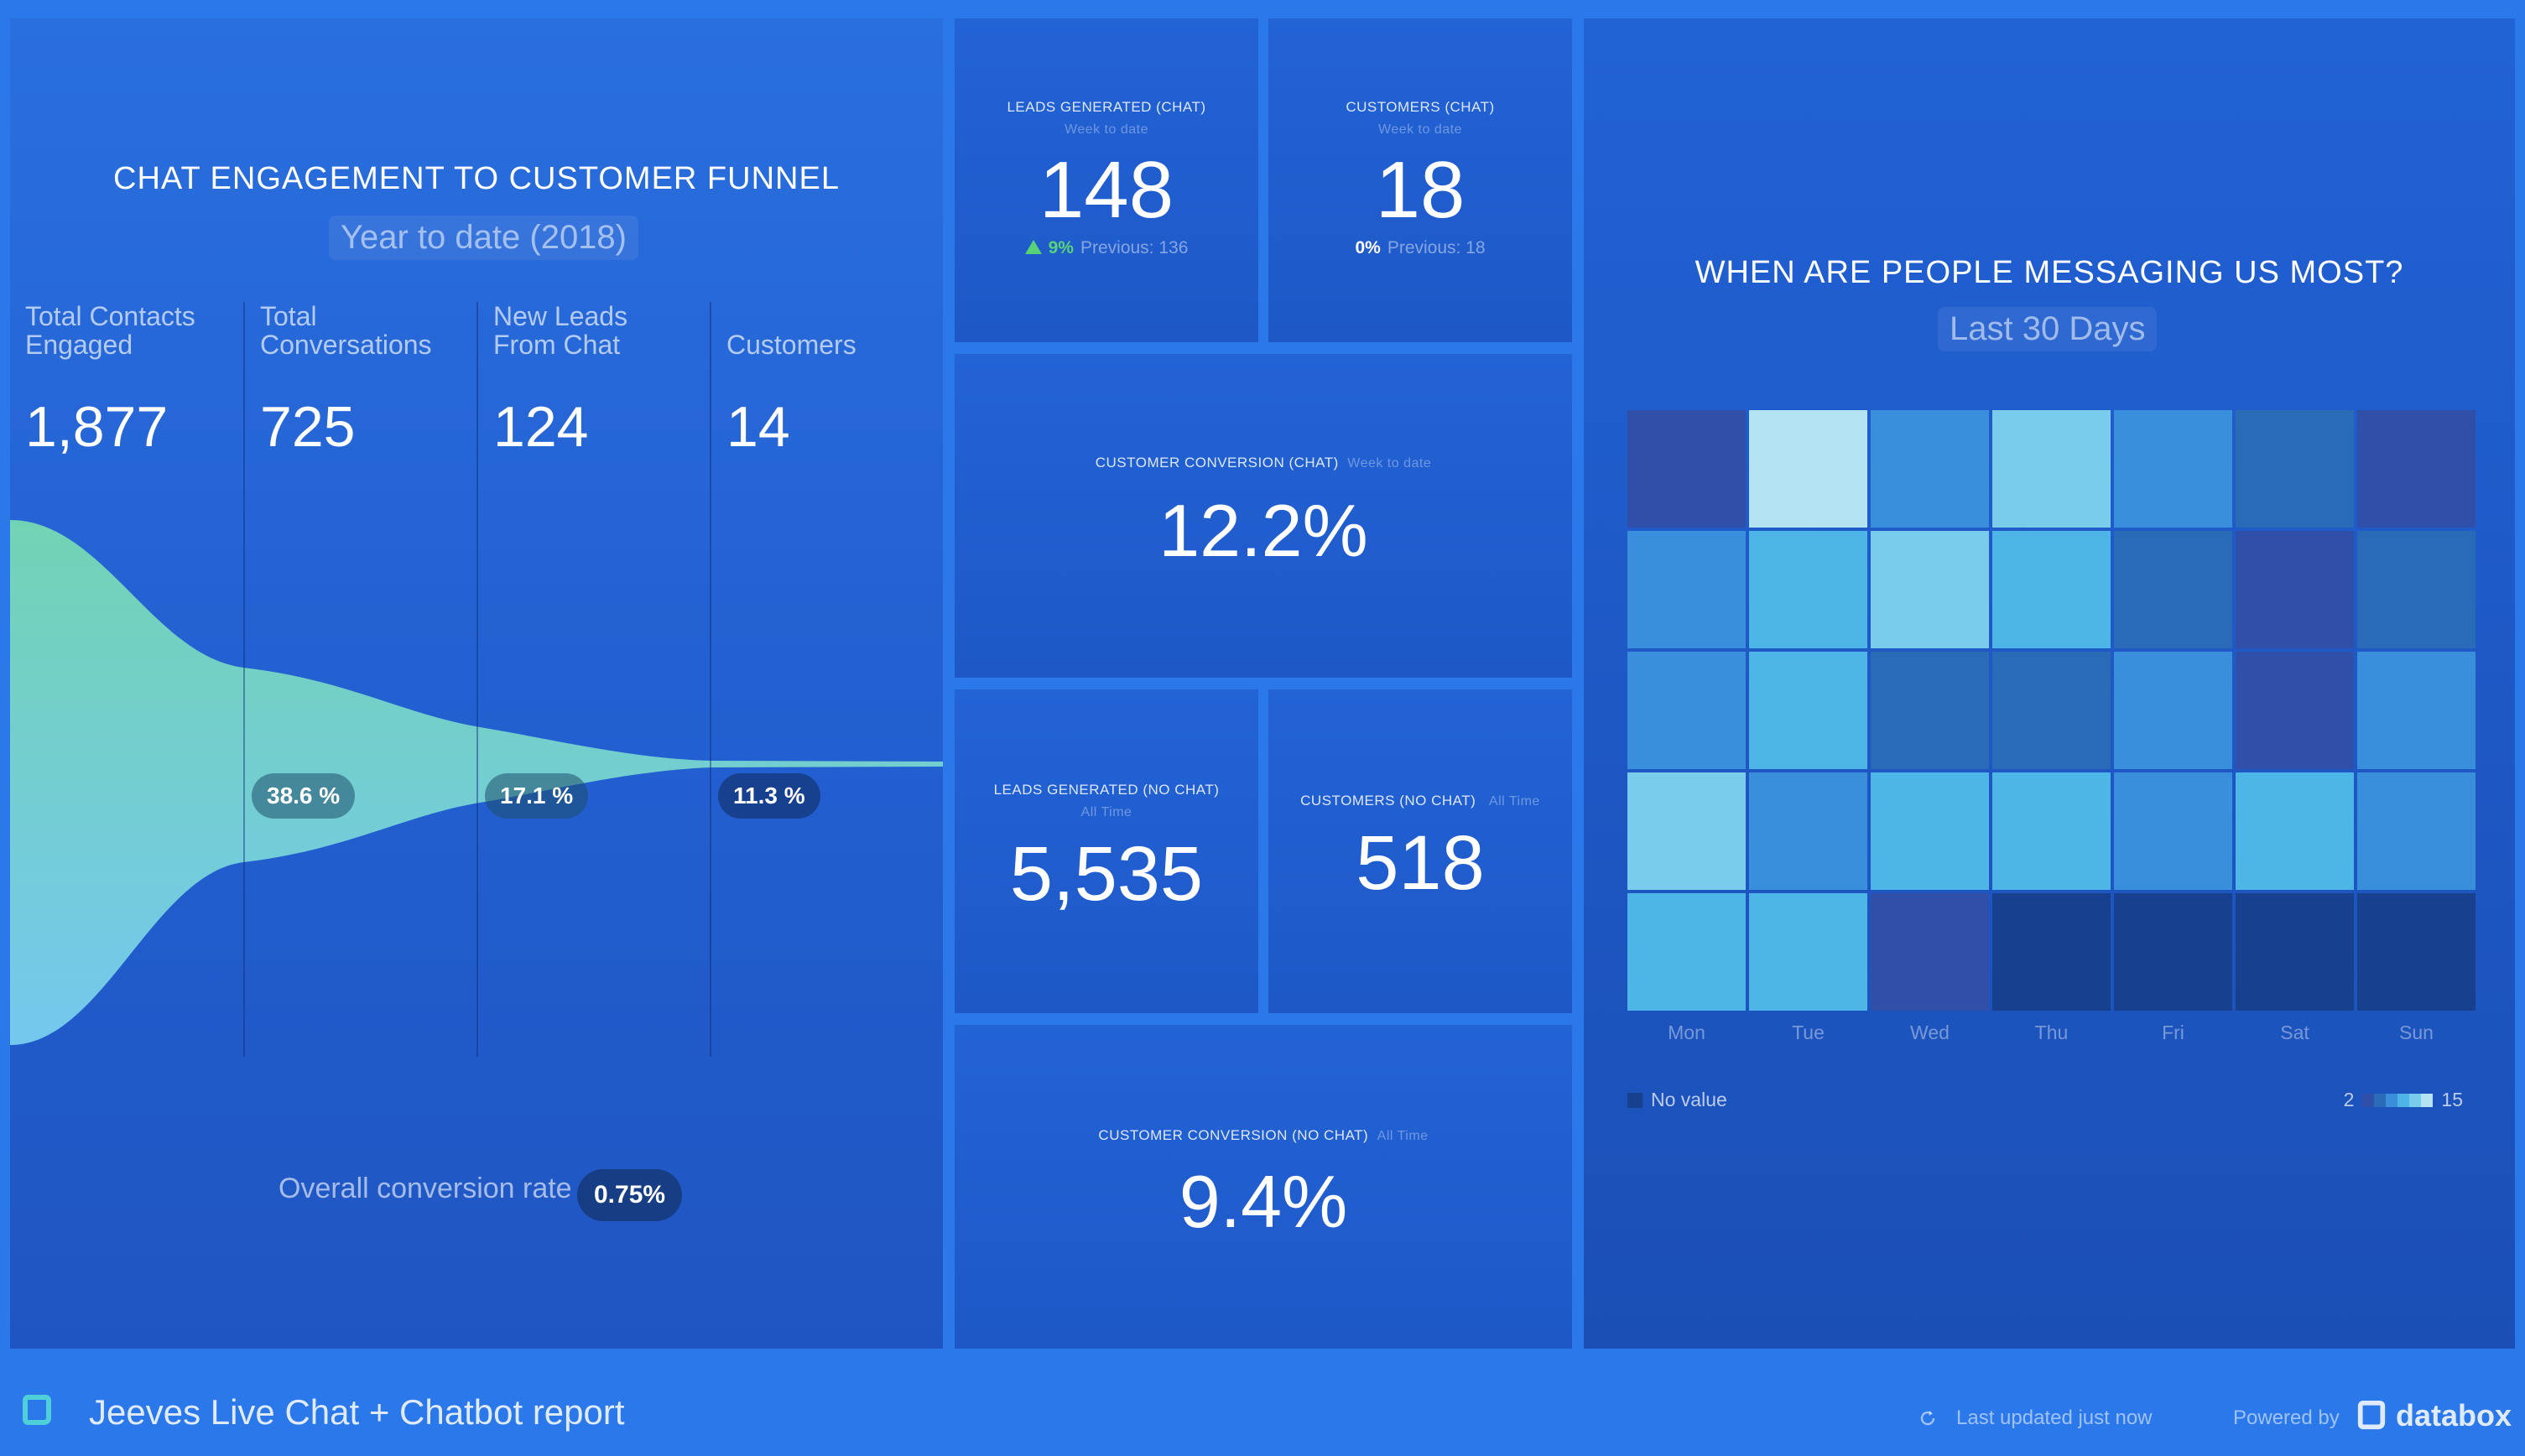  Describe the element at coordinates (304, 796) in the screenshot. I see `step-rate-pill: 38.6 %` at that location.